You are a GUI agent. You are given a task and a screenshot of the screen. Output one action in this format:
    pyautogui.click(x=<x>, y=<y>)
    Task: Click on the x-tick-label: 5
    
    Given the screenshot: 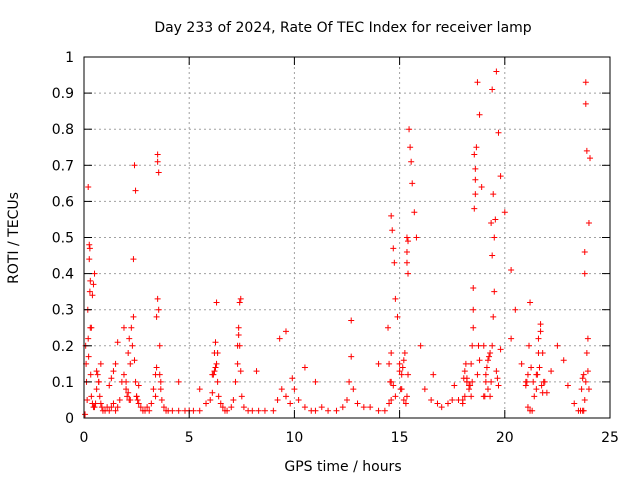 What is the action you would take?
    pyautogui.click(x=189, y=438)
    